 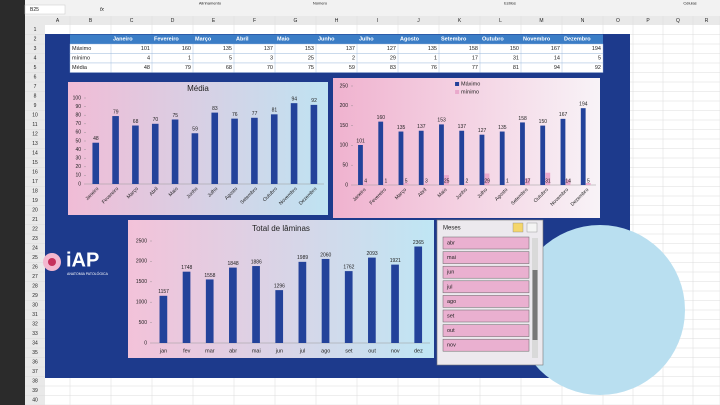 What do you see at coordinates (326, 40) in the screenshot?
I see `table-header: Junho` at bounding box center [326, 40].